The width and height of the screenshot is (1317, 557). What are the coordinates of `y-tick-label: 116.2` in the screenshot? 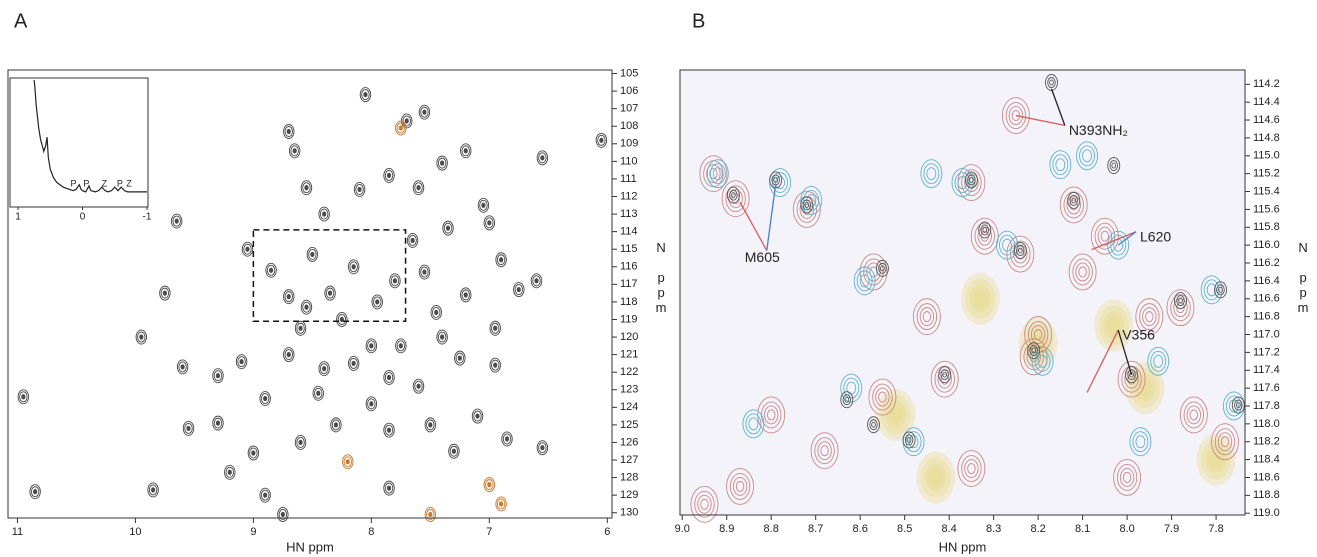 It's located at (1266, 263).